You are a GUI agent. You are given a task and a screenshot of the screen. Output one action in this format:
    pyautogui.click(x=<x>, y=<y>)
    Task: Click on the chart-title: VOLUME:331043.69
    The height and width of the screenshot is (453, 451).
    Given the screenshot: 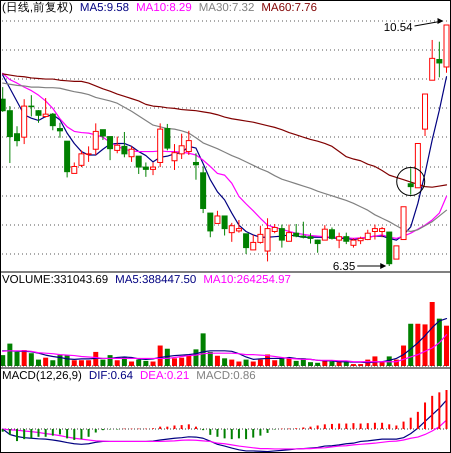 What is the action you would take?
    pyautogui.click(x=55, y=280)
    